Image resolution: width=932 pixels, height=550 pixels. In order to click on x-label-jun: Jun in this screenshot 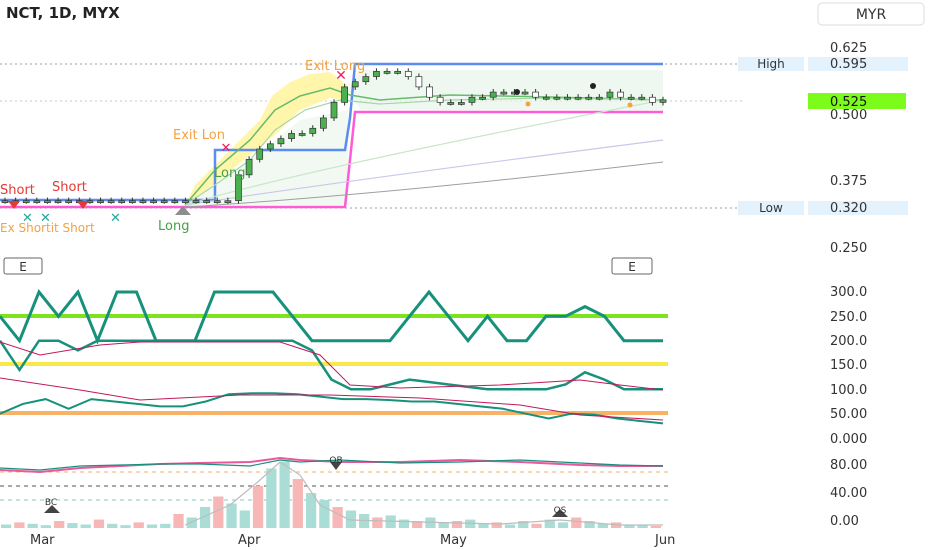, I will do `click(664, 540)`.